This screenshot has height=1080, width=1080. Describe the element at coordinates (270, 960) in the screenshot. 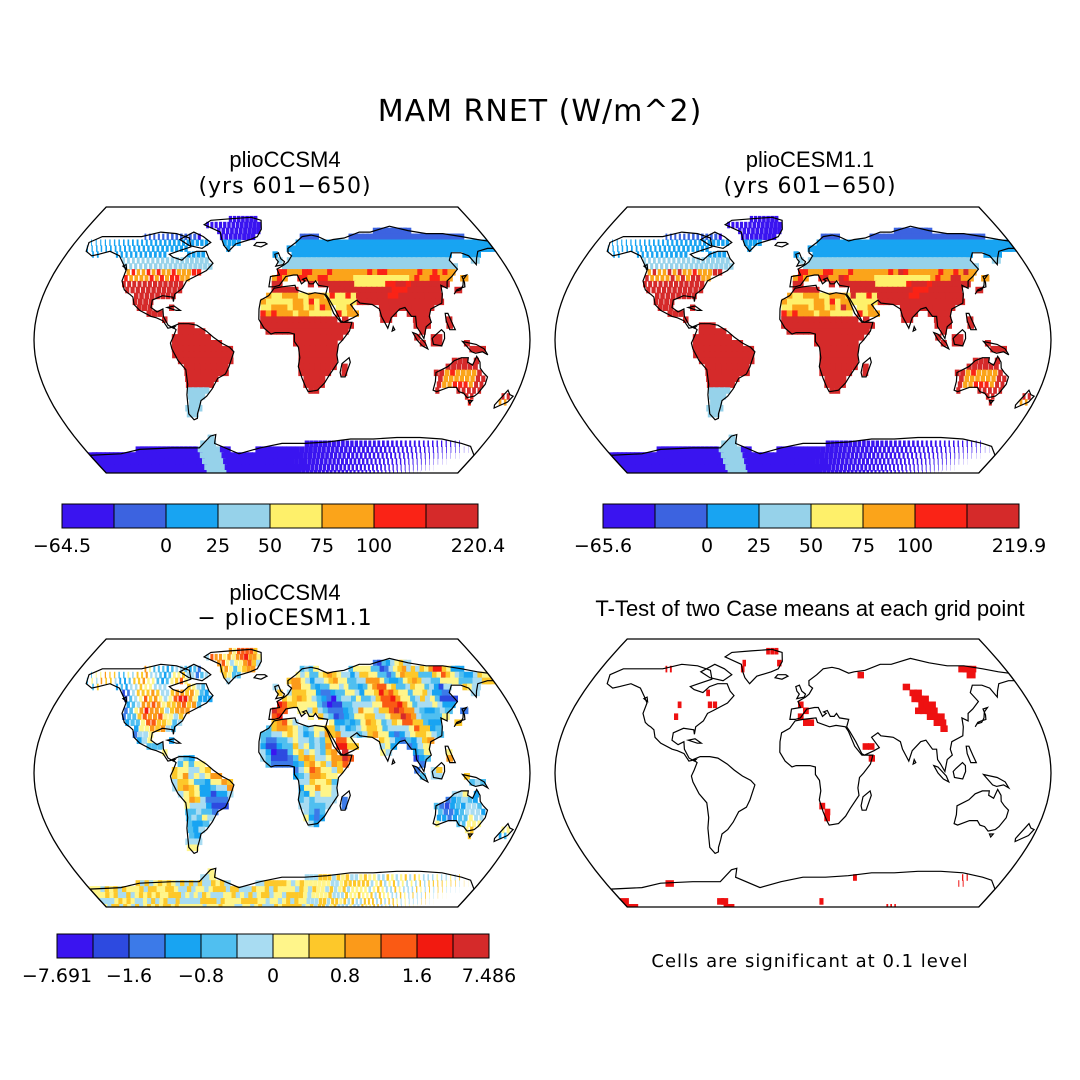

I see `colorbar-diff: −7.691 −1.6 −0.8 0 0.8 1.6 7.486` at that location.